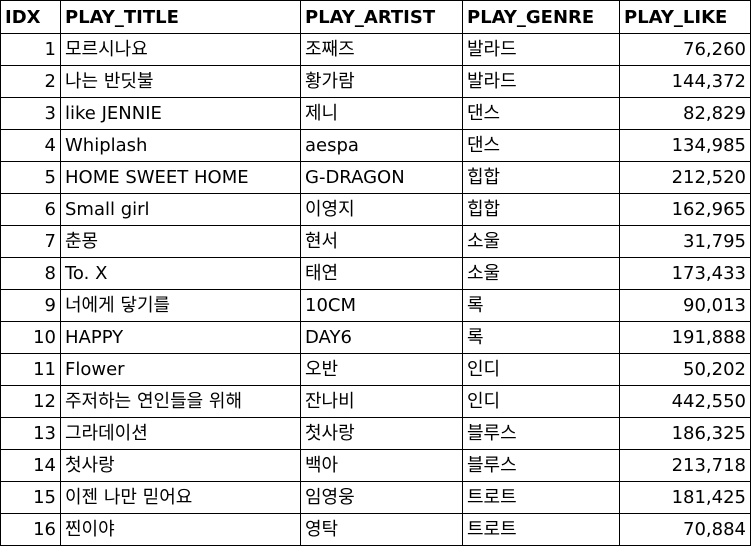 The image size is (751, 547). Describe the element at coordinates (30, 113) in the screenshot. I see `cell-idx: 3` at that location.